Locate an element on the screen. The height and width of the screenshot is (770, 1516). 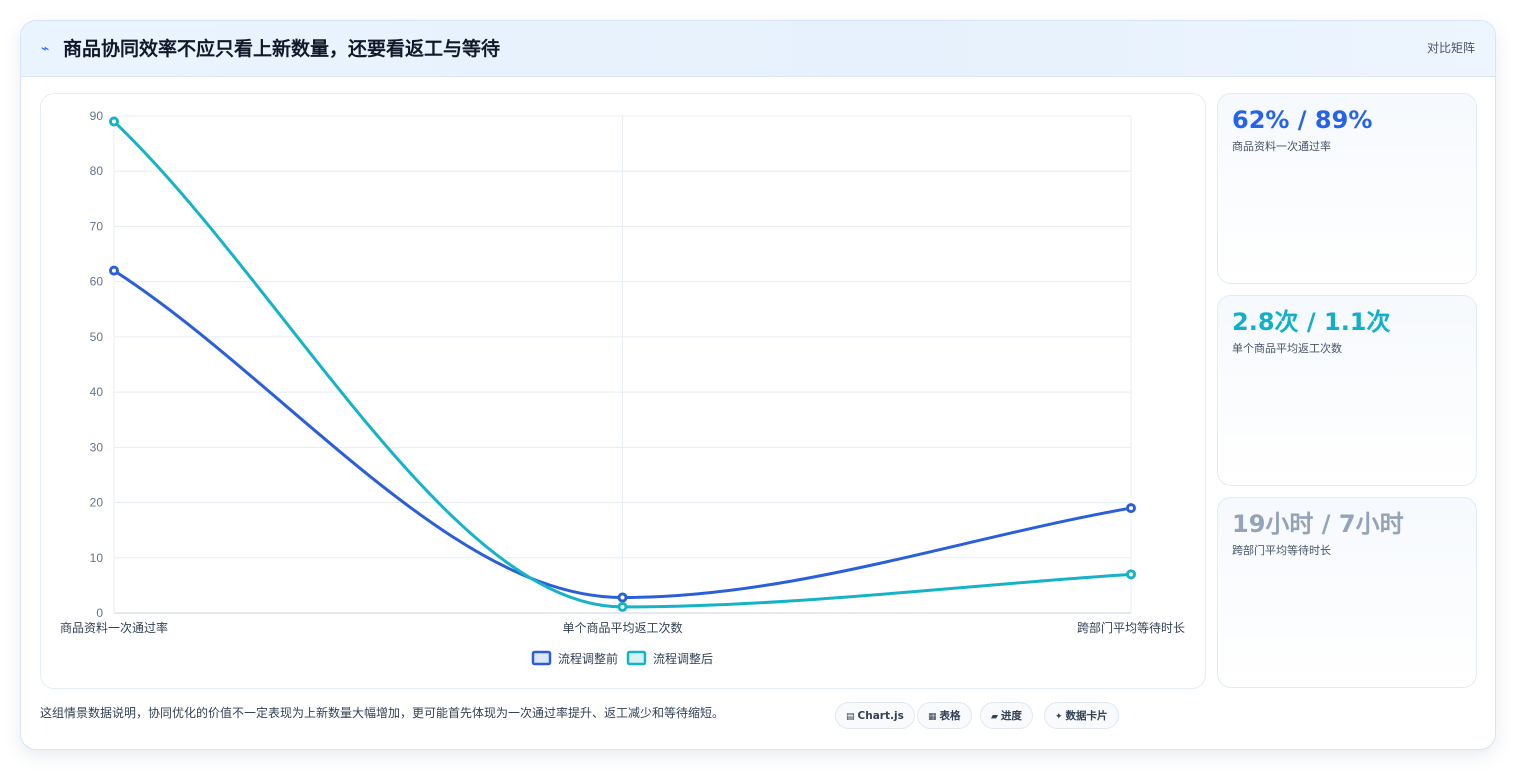
chip-label: 数据卡片 is located at coordinates (1086, 716).